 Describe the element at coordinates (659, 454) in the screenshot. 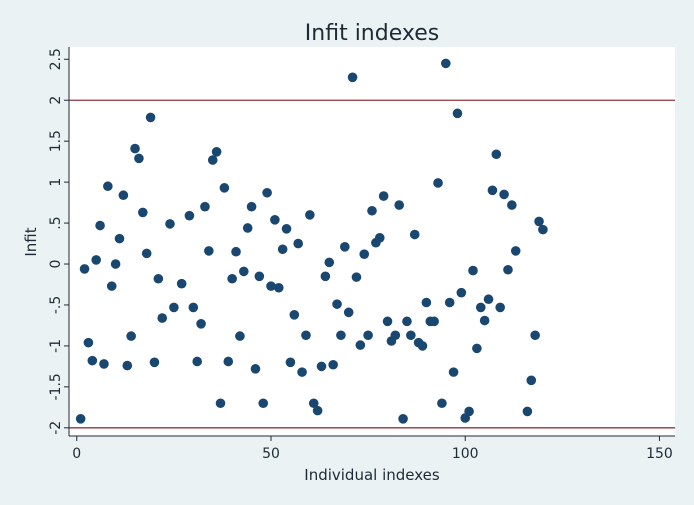

I see `x-tick-label: 150` at that location.